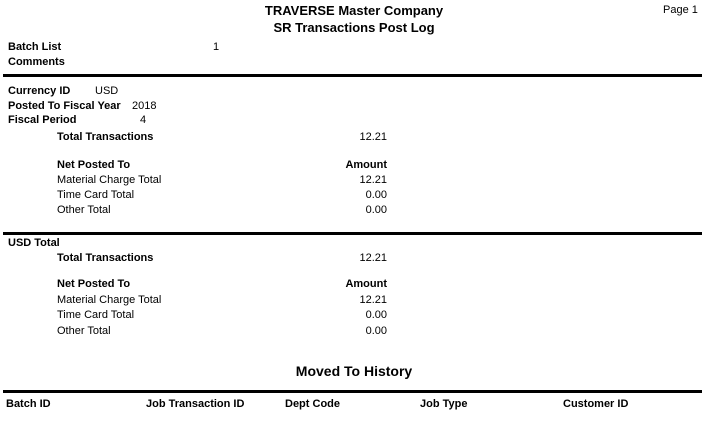 The height and width of the screenshot is (424, 708). What do you see at coordinates (376, 315) in the screenshot?
I see `usd-time-card-total-value: 0.00` at bounding box center [376, 315].